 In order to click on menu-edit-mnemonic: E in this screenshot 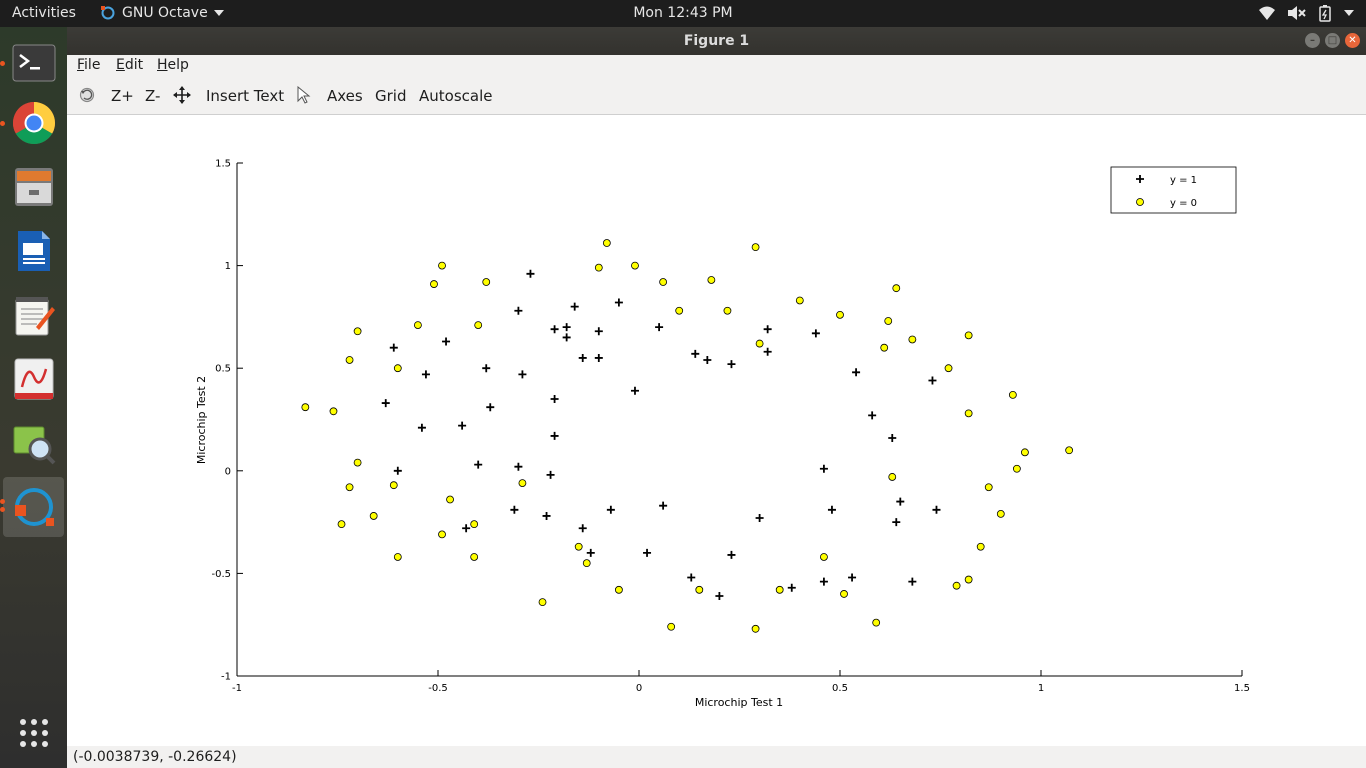, I will do `click(120, 65)`.